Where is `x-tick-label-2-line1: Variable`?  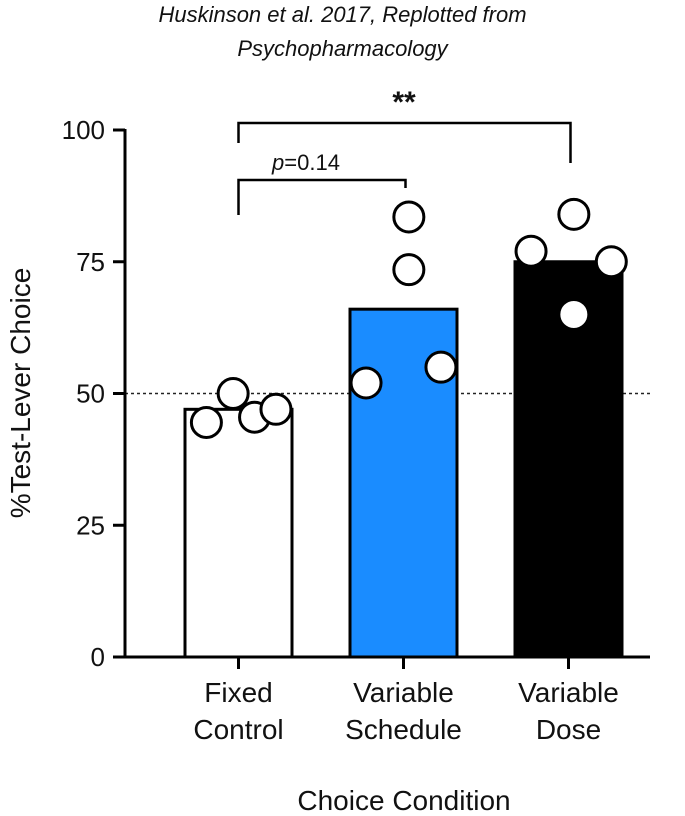
x-tick-label-2-line1: Variable is located at coordinates (568, 692).